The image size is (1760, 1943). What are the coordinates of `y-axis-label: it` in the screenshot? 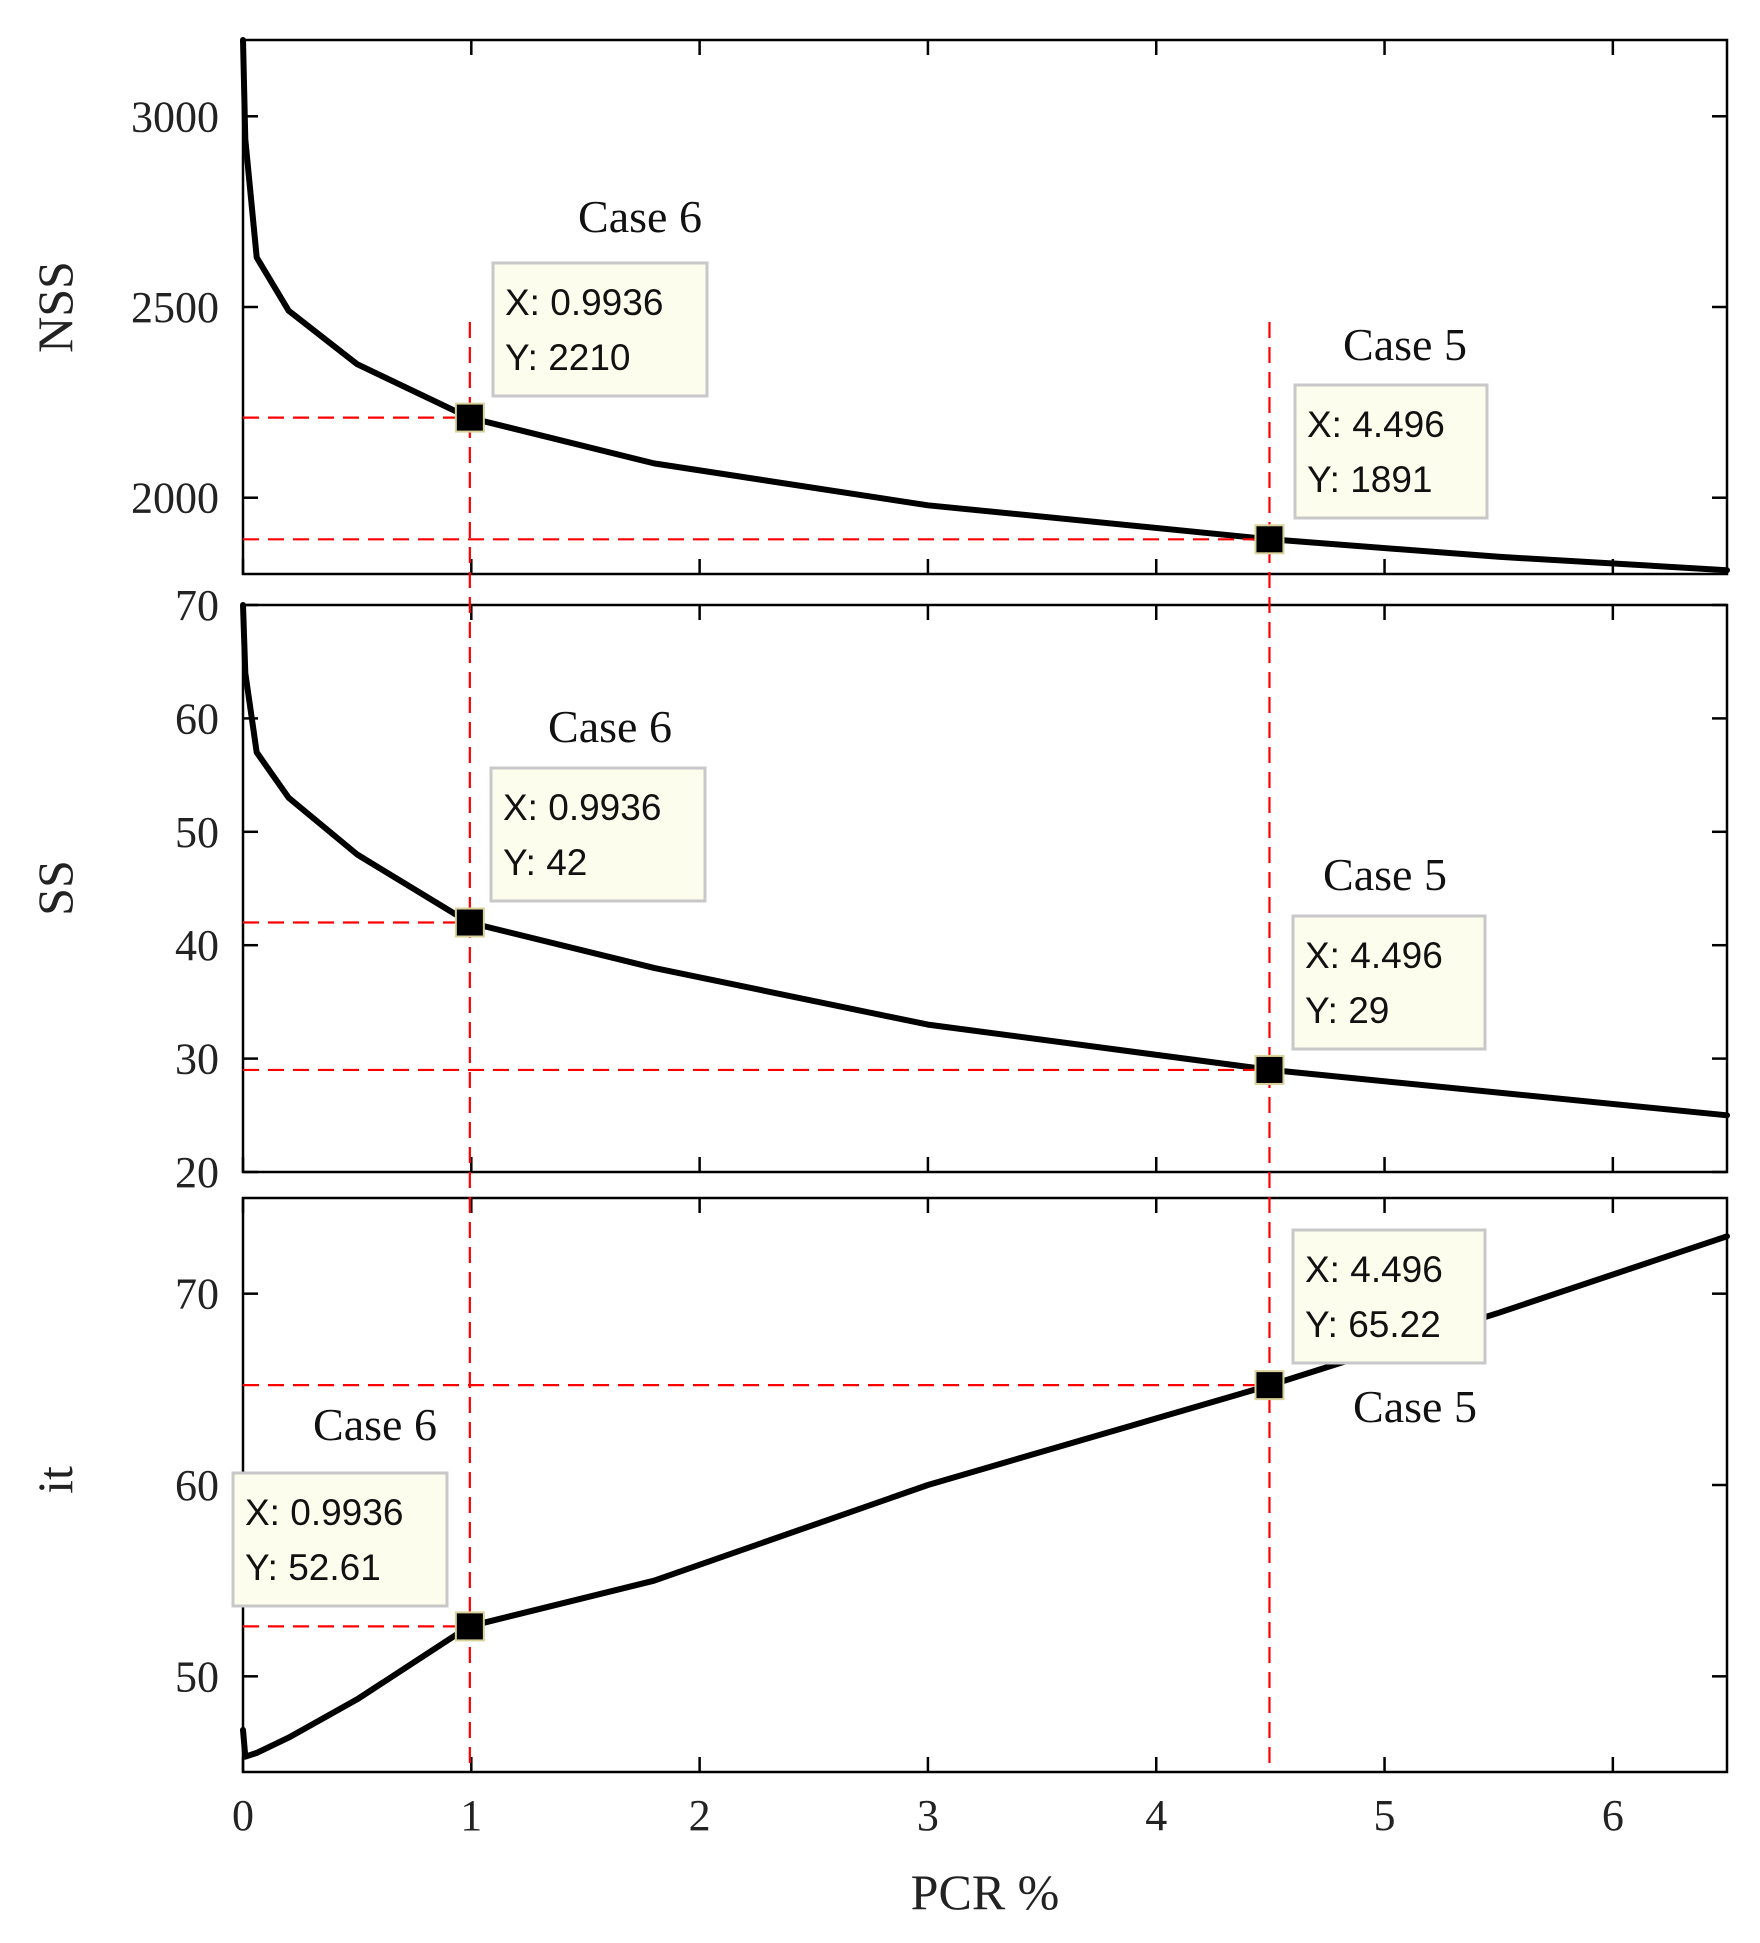 It's located at (55, 1480).